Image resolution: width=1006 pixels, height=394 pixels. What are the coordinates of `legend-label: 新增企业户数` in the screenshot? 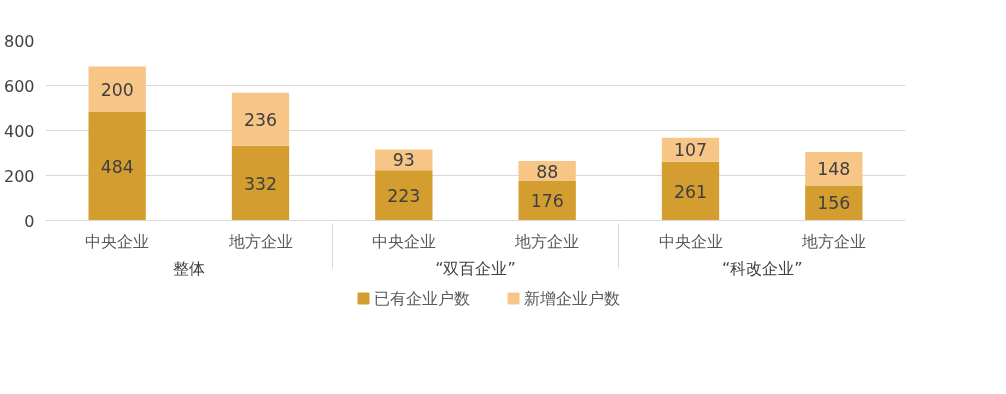 It's located at (571, 298).